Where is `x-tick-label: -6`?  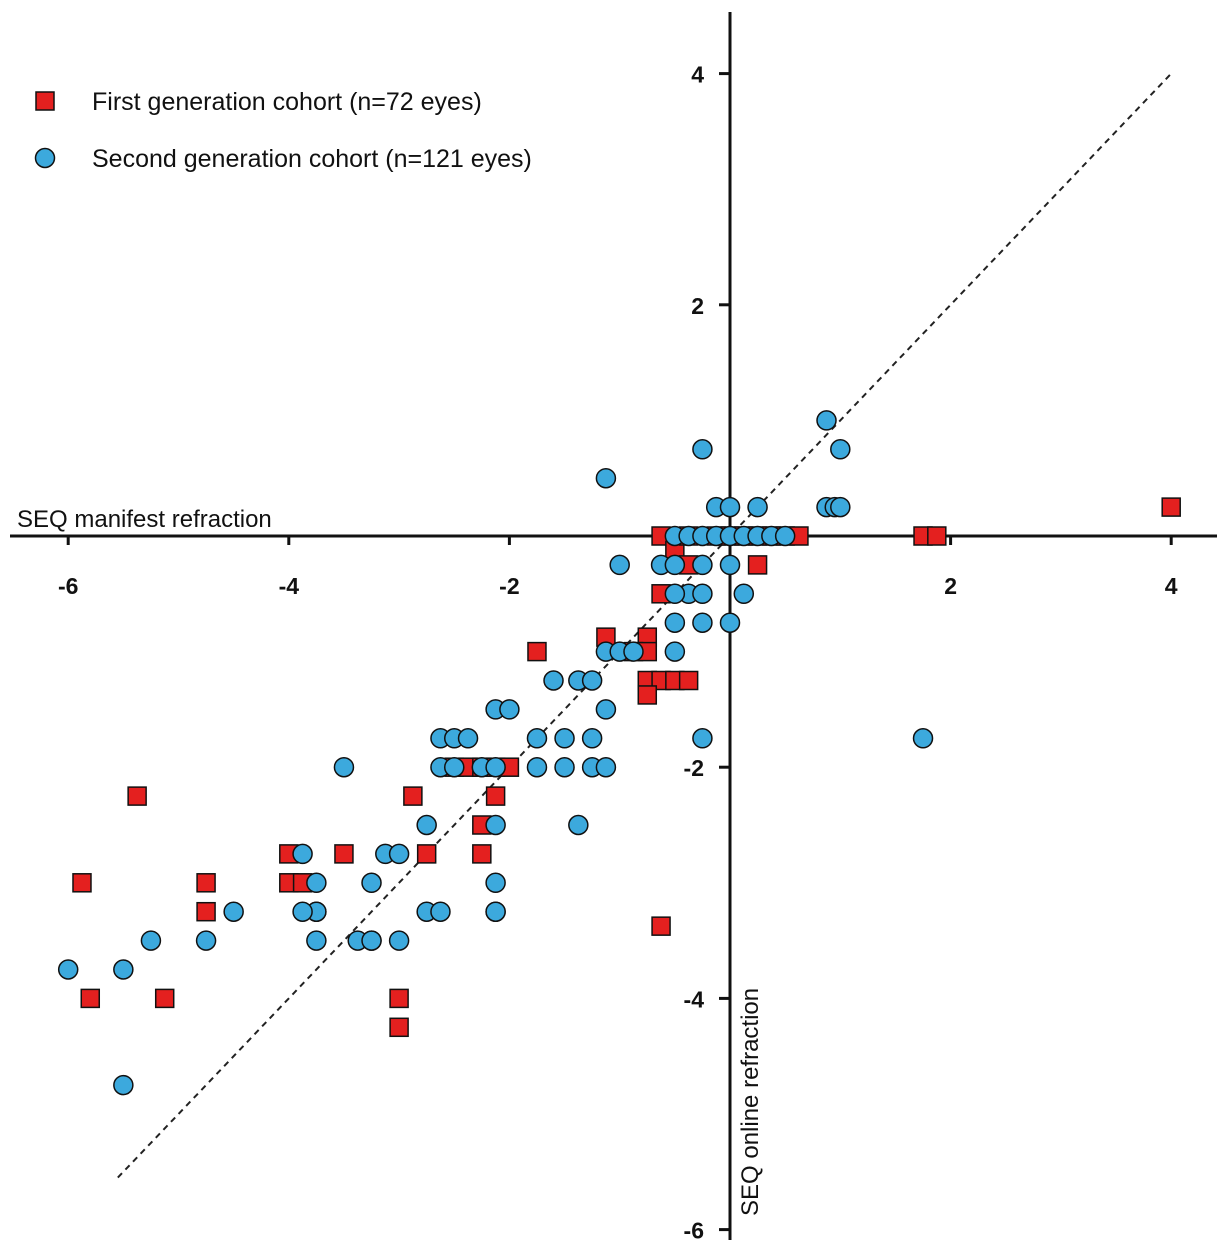 x-tick-label: -6 is located at coordinates (68, 586).